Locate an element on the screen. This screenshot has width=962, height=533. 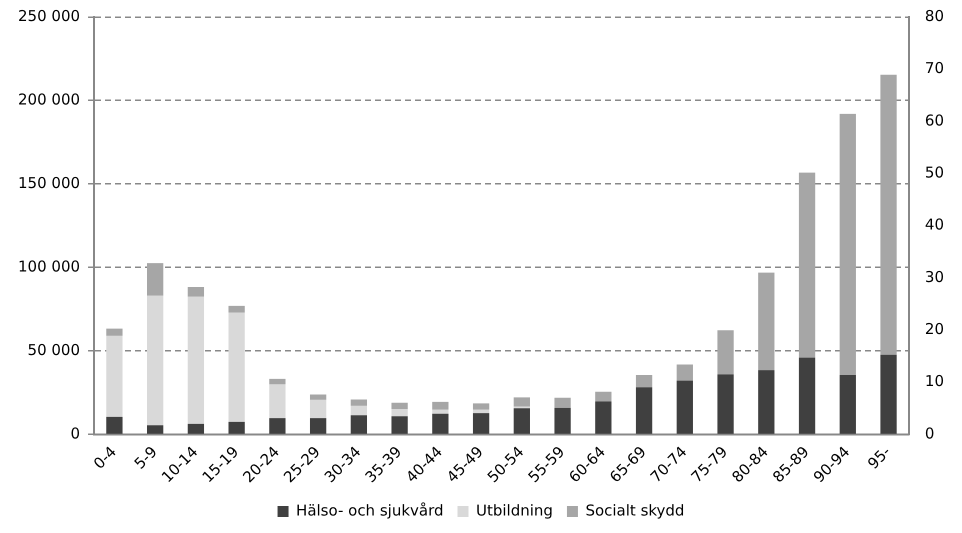
legend-label: Socialt skydd is located at coordinates (634, 510).